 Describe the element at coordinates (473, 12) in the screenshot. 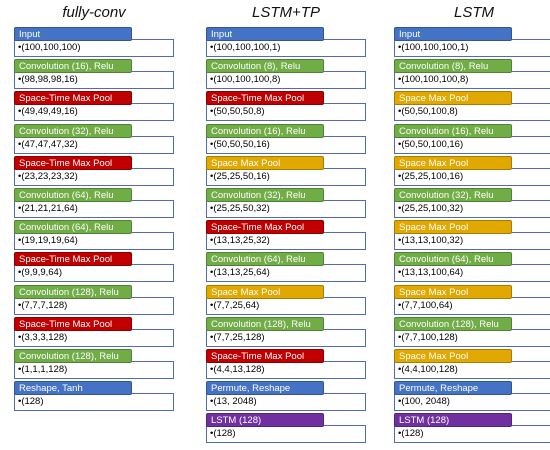

I see `column-title: LSTM` at that location.